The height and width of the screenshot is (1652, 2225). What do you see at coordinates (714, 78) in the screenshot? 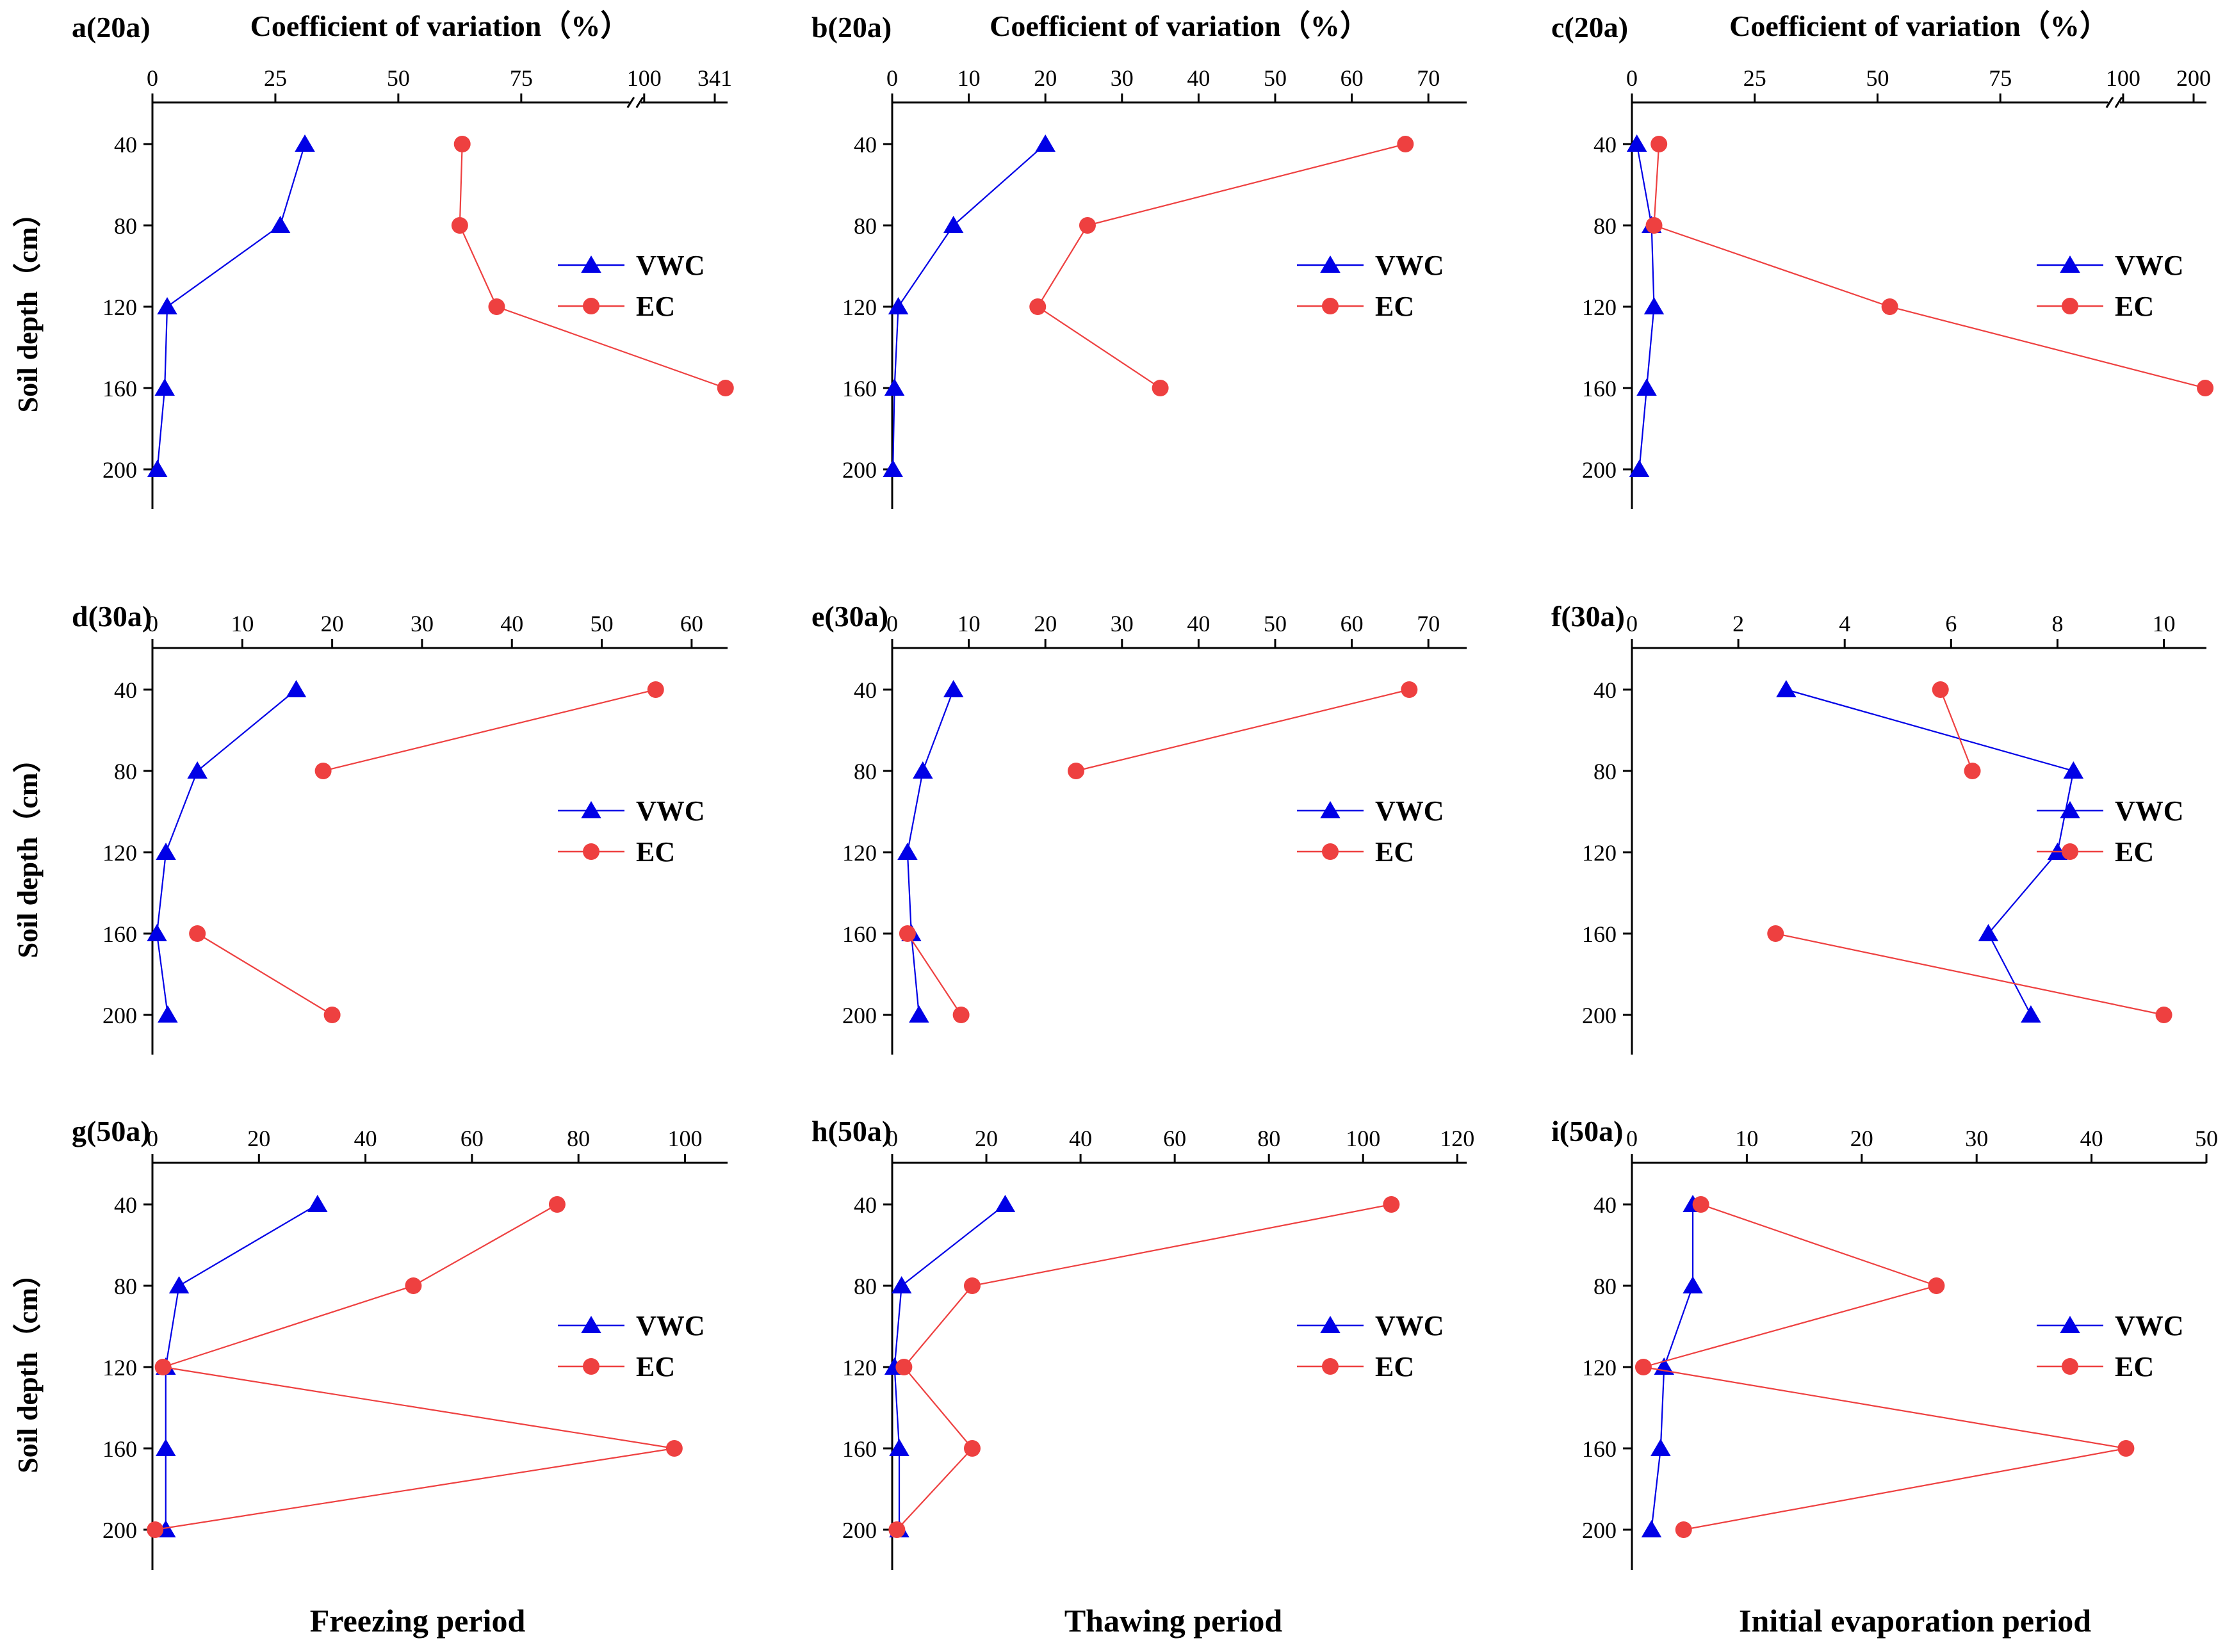
I see `panel-a20a-break-tick-label-0: 341` at bounding box center [714, 78].